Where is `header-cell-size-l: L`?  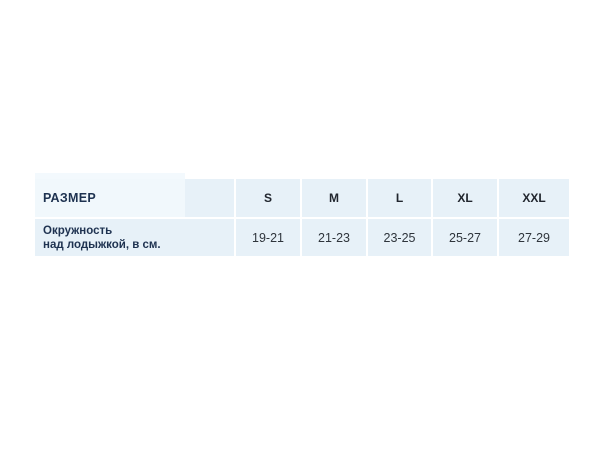
header-cell-size-l: L is located at coordinates (399, 198).